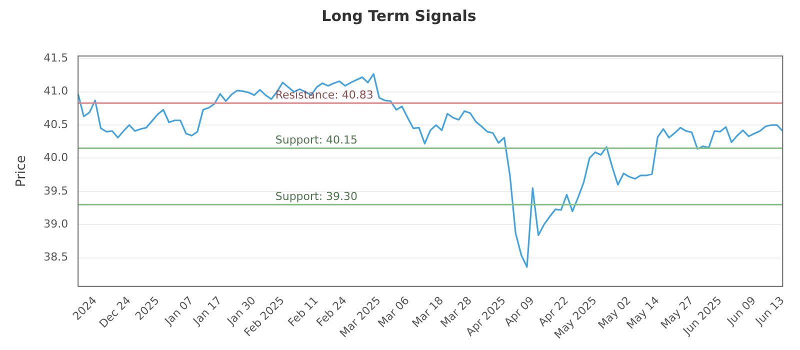 The width and height of the screenshot is (800, 350). Describe the element at coordinates (316, 140) in the screenshot. I see `ref-line-label: Support: 40.15` at that location.